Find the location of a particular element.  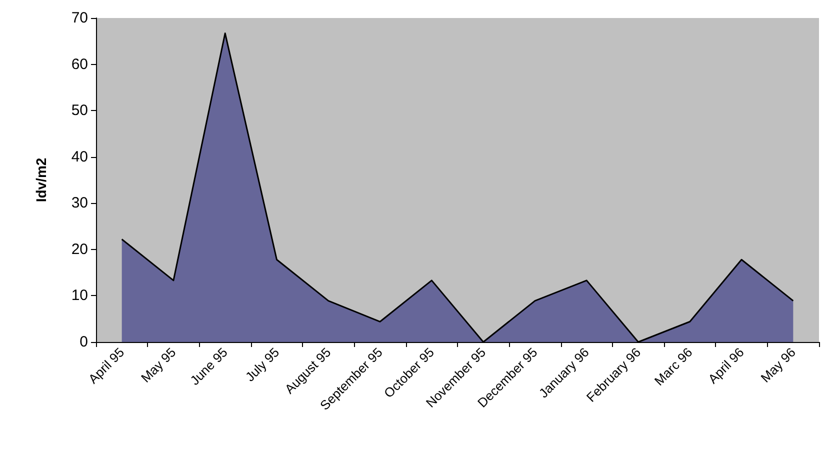

y-tick-label: 50 is located at coordinates (79, 111).